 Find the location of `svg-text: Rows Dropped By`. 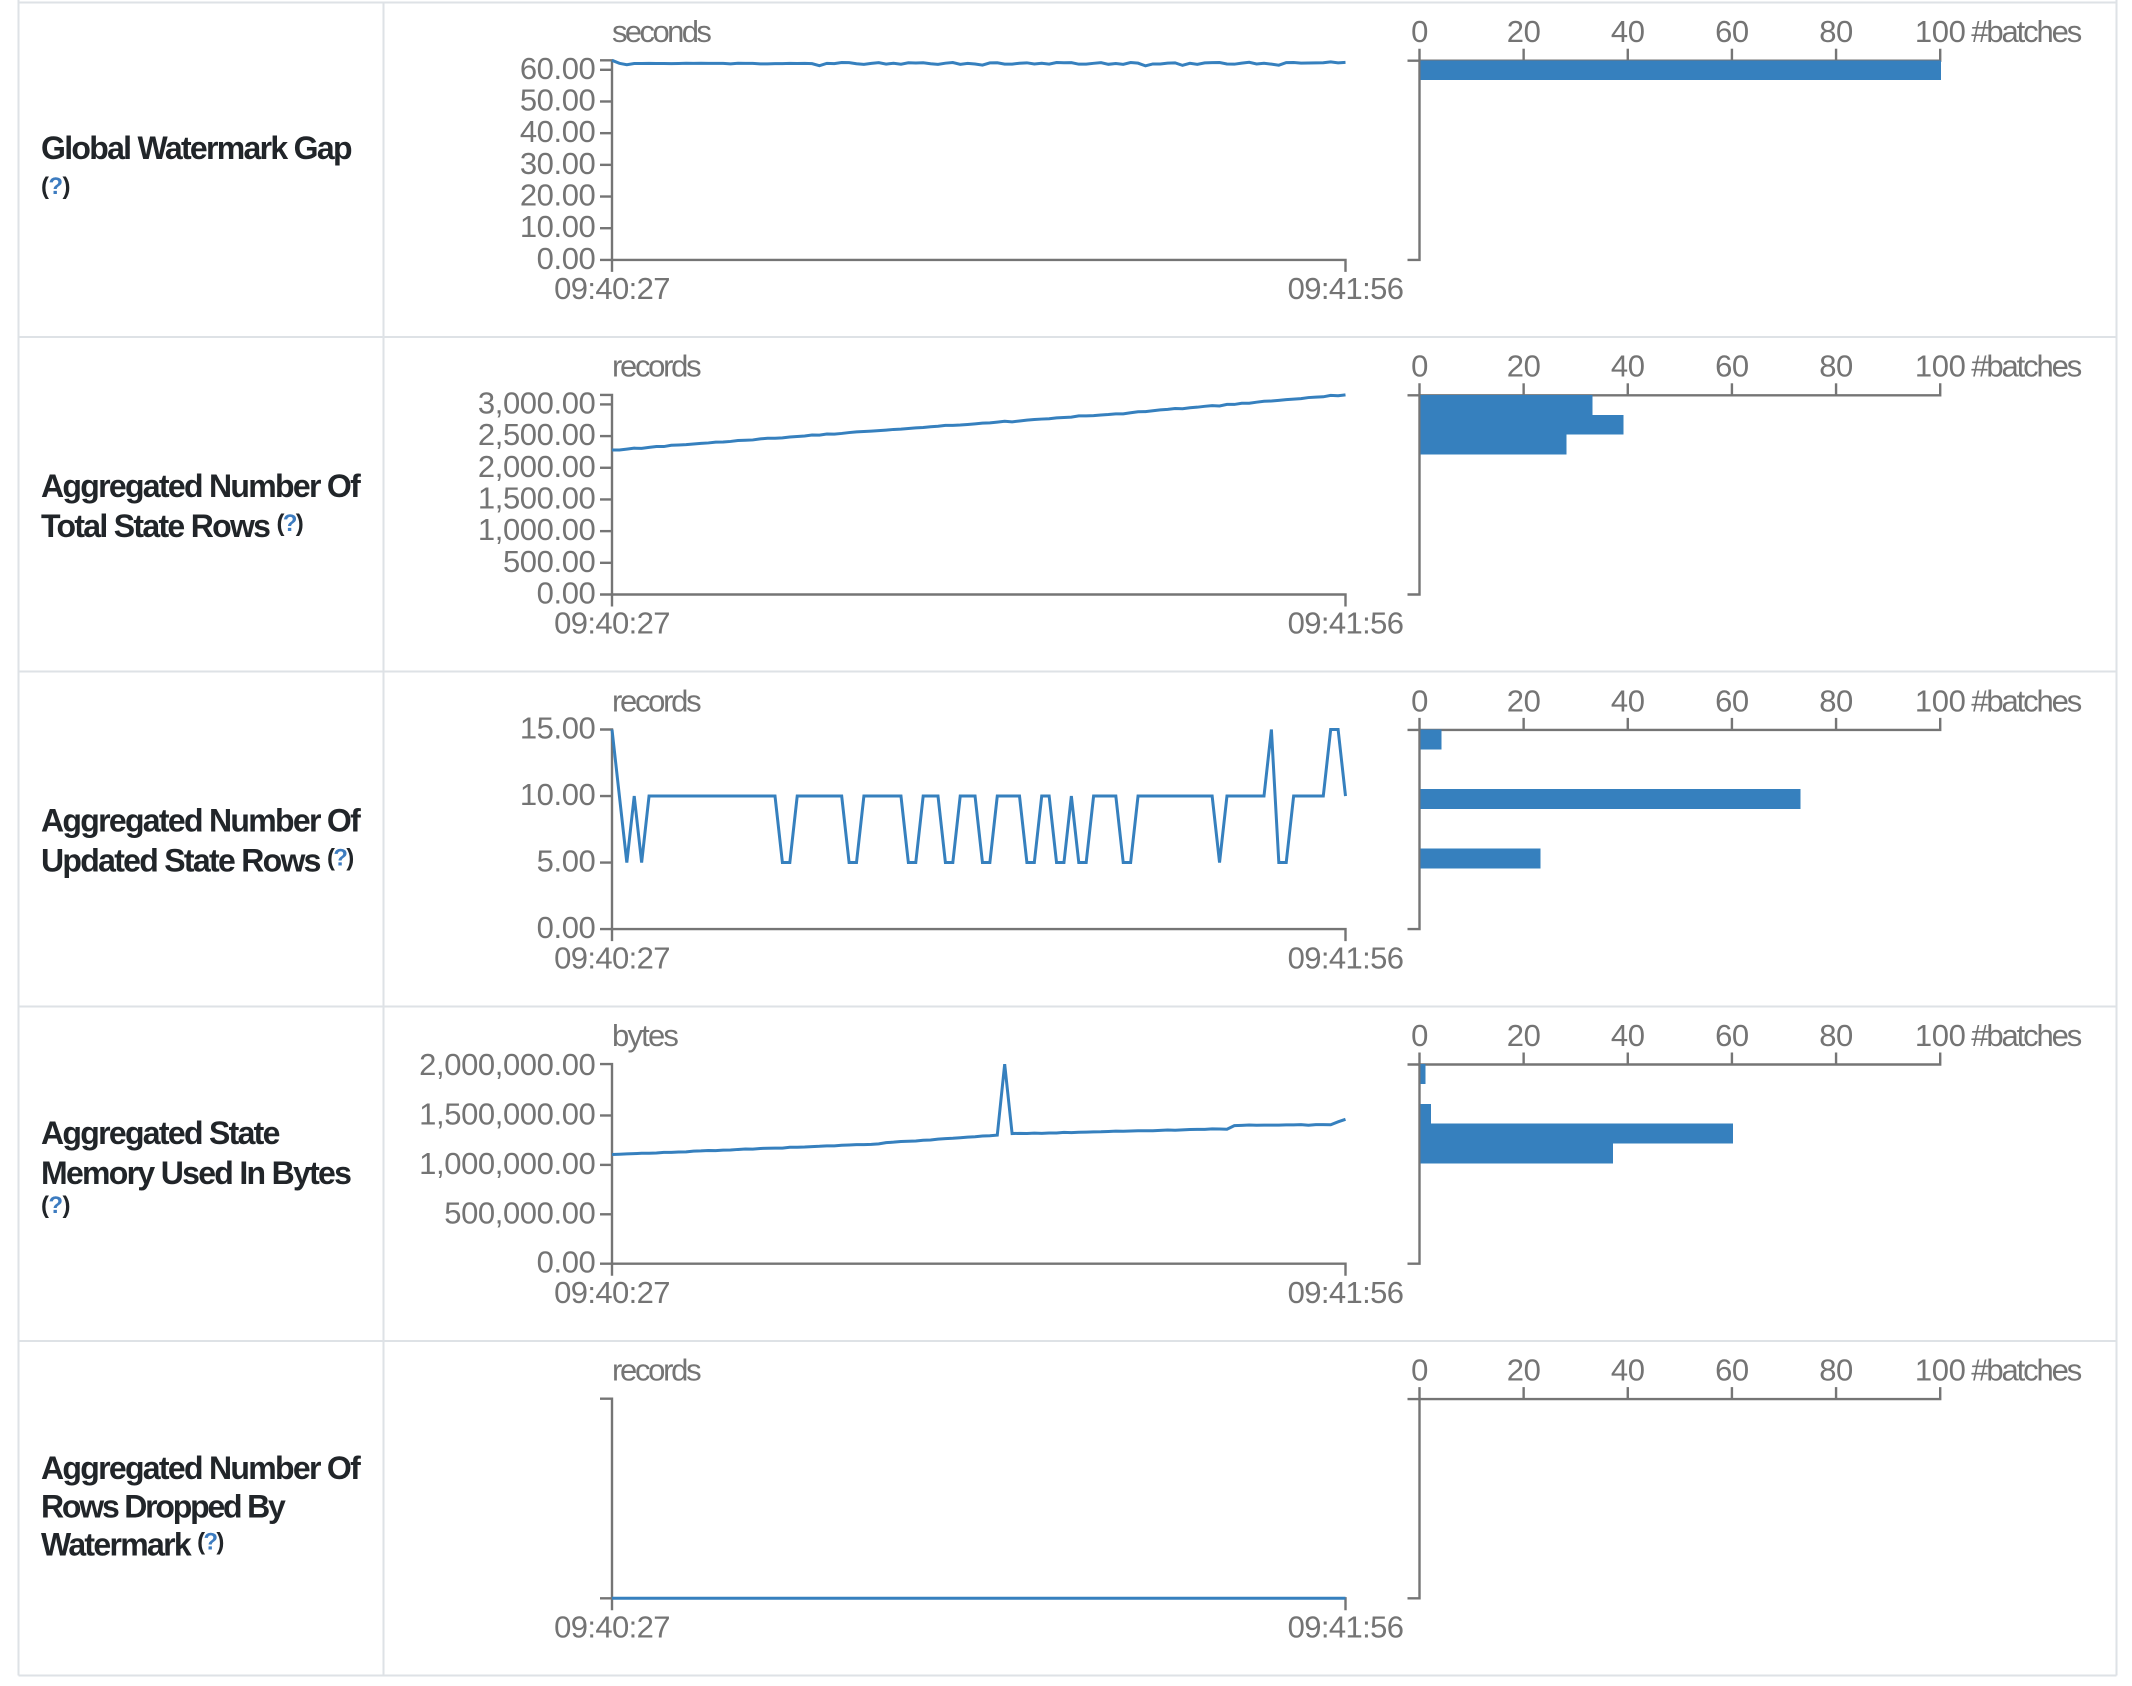

svg-text: Rows Dropped By is located at coordinates (163, 1506).